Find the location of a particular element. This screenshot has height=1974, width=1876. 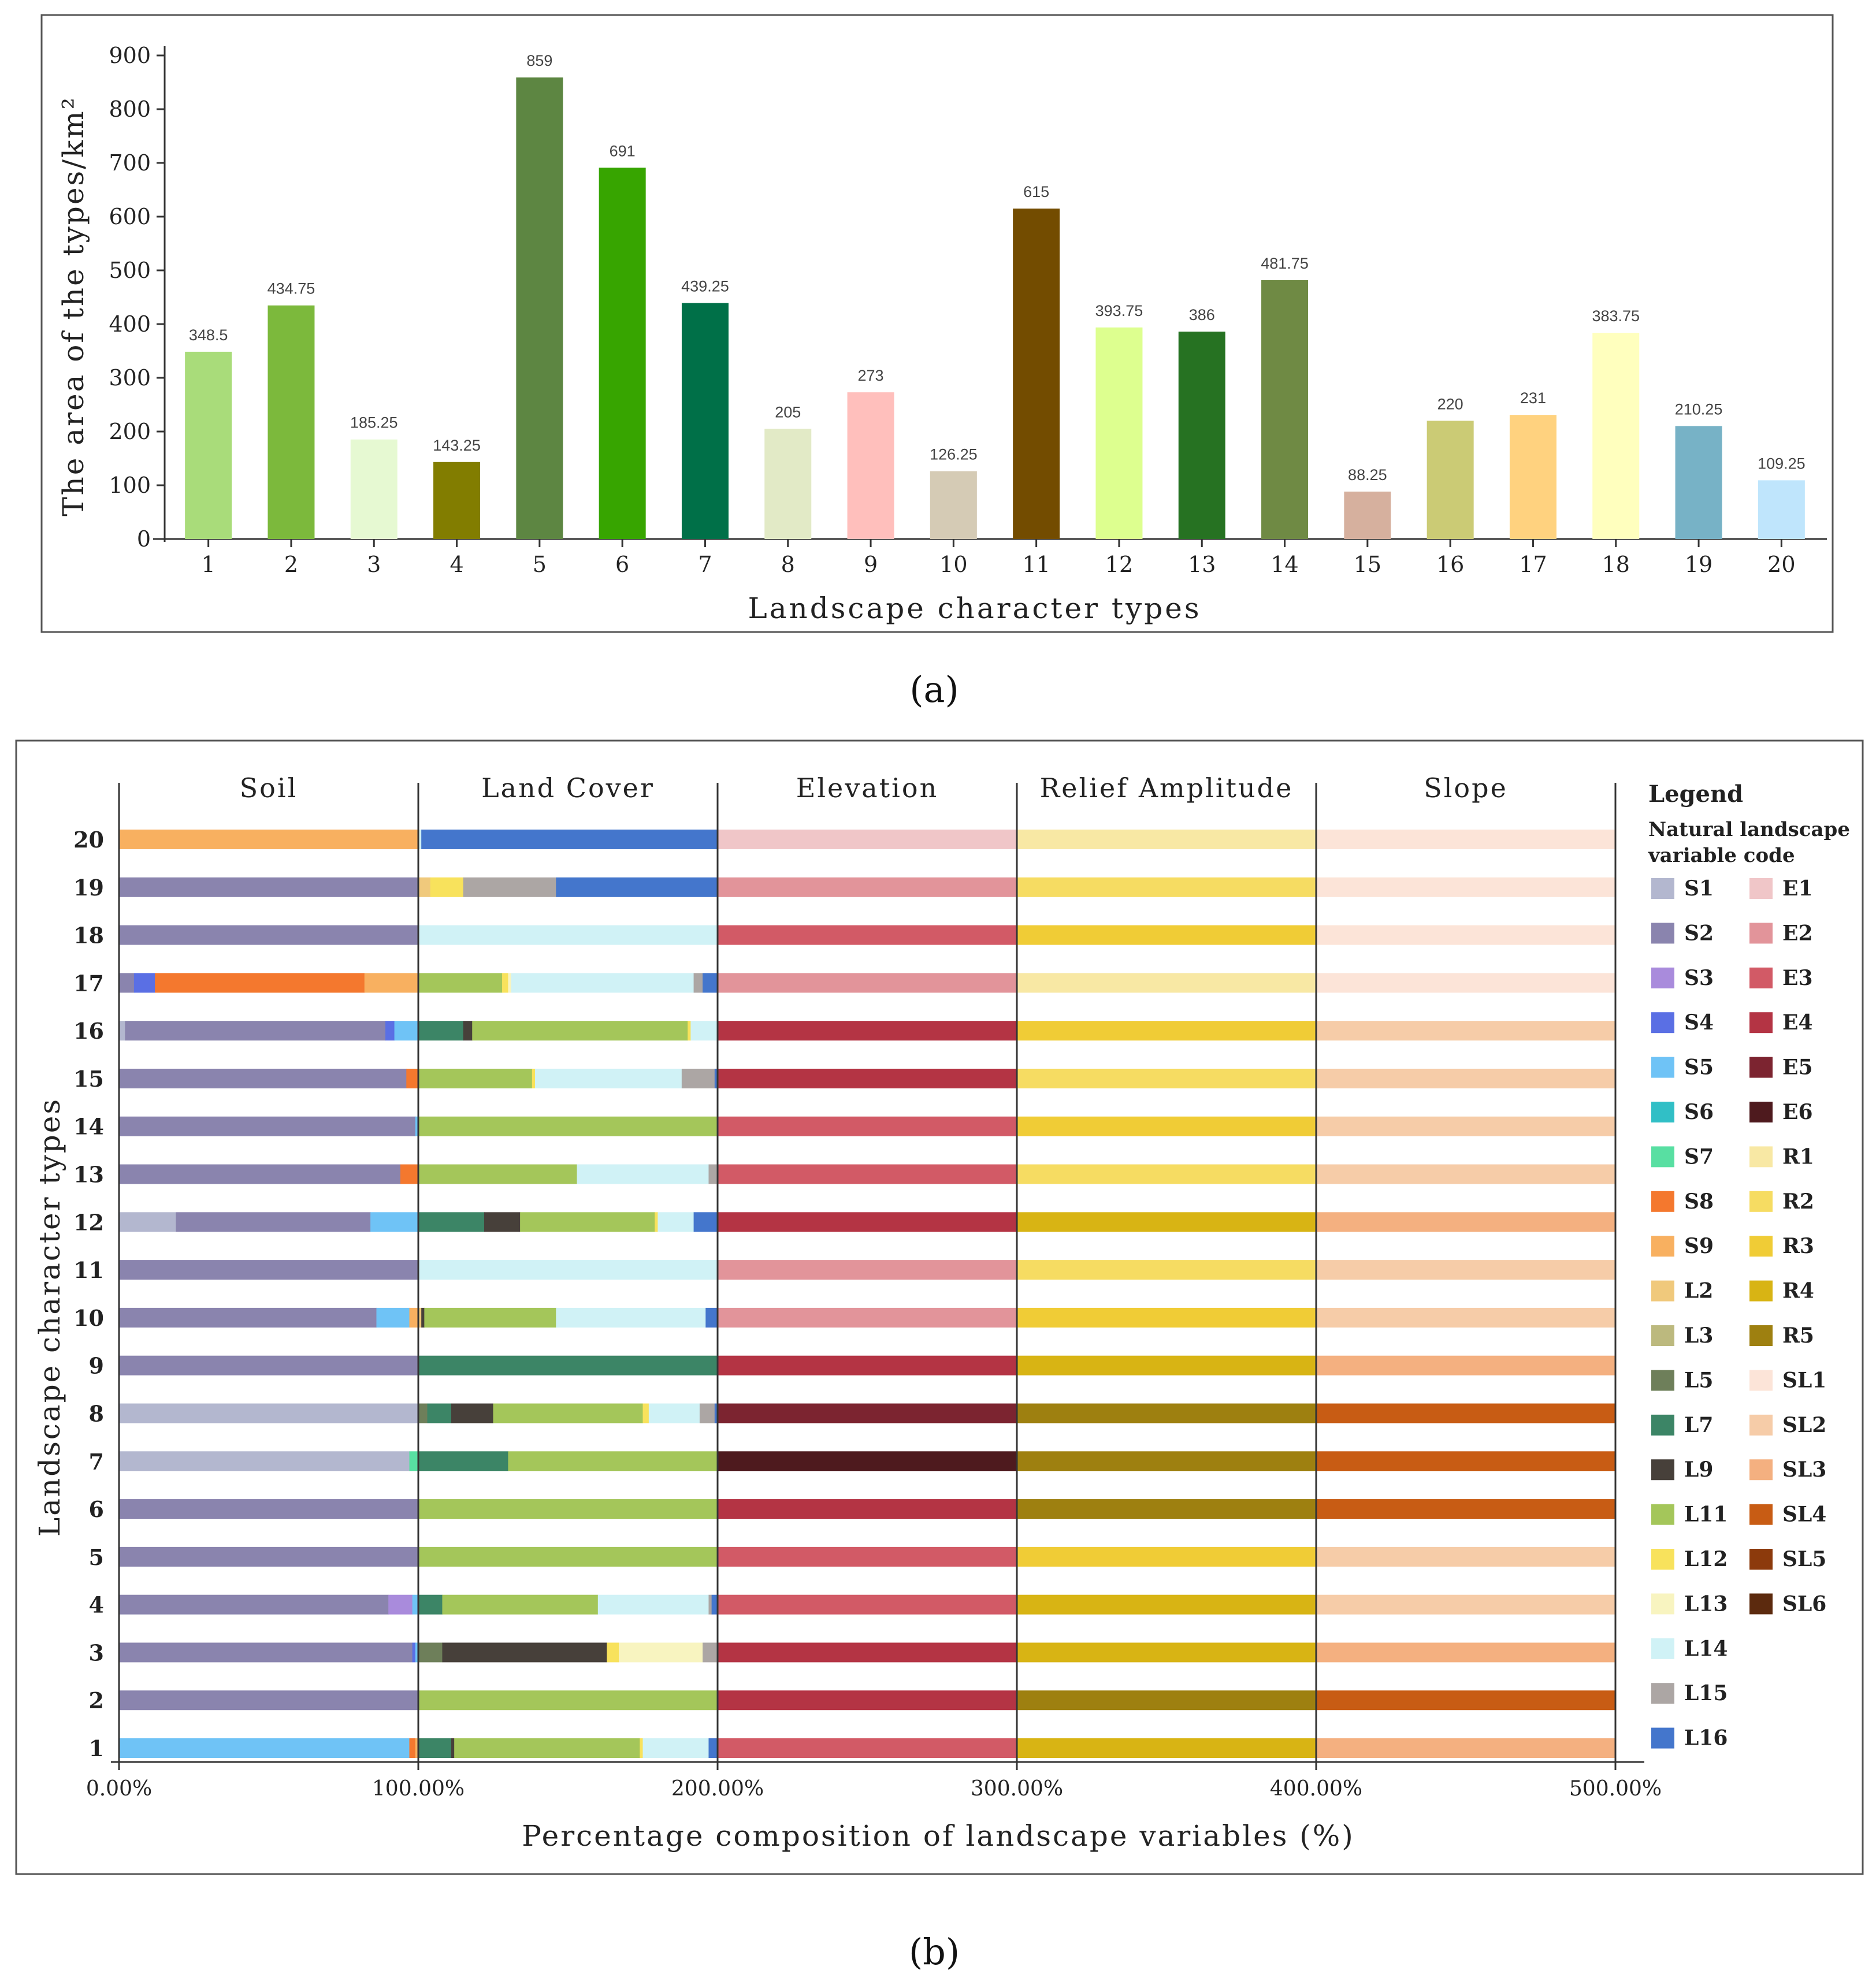

x-tick-label: 11 is located at coordinates (1036, 564).